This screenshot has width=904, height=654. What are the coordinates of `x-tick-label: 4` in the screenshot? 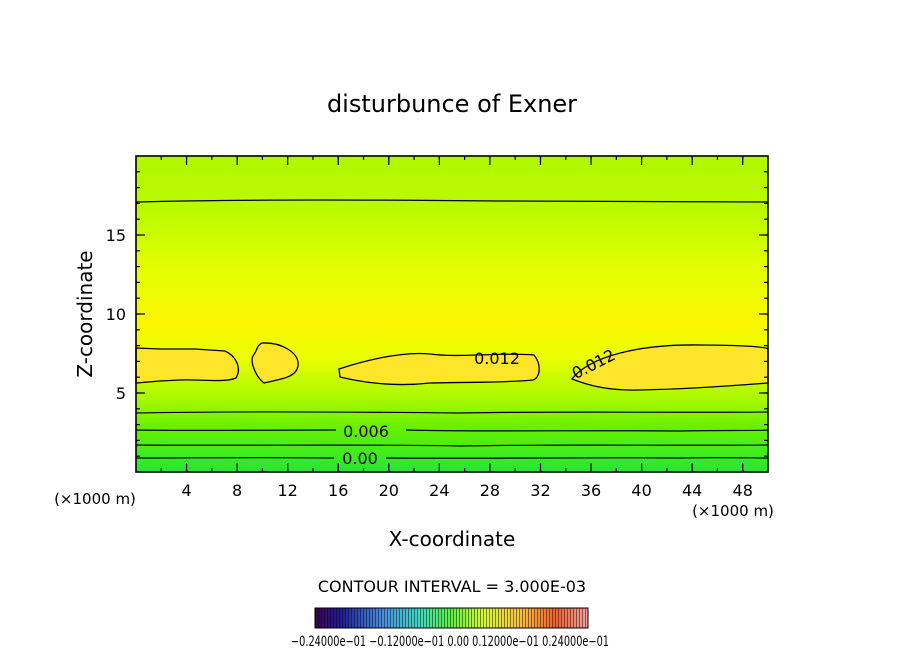 It's located at (186, 490).